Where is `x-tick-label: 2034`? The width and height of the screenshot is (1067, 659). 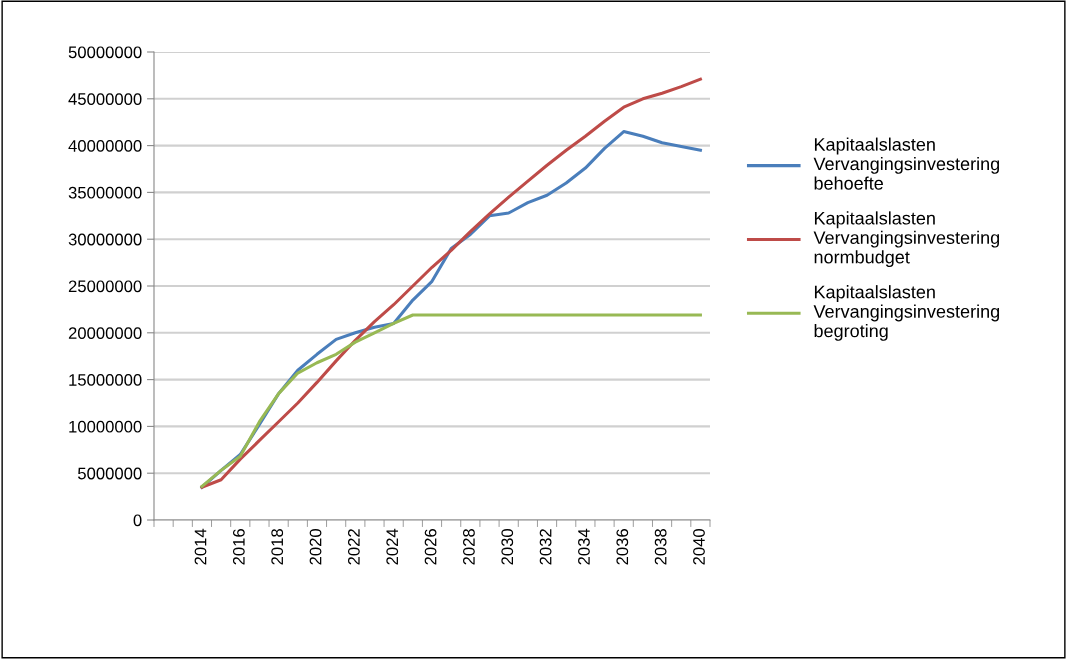 x-tick-label: 2034 is located at coordinates (584, 546).